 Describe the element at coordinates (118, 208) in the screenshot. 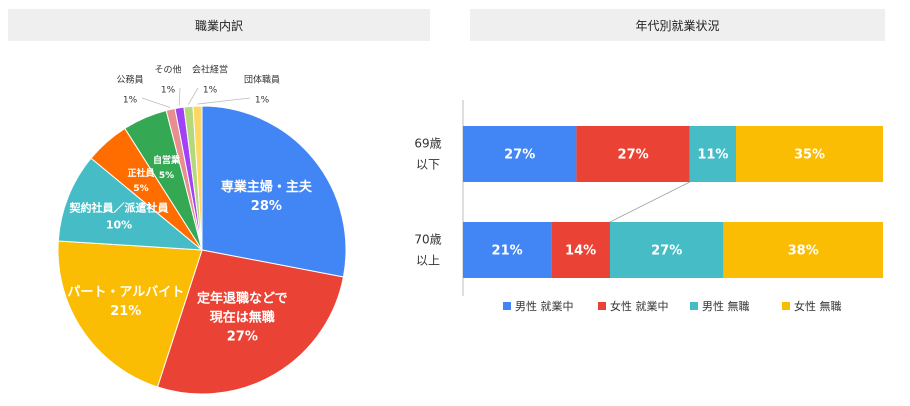

I see `pie-slice-label: 契約社員／派遣社員` at that location.